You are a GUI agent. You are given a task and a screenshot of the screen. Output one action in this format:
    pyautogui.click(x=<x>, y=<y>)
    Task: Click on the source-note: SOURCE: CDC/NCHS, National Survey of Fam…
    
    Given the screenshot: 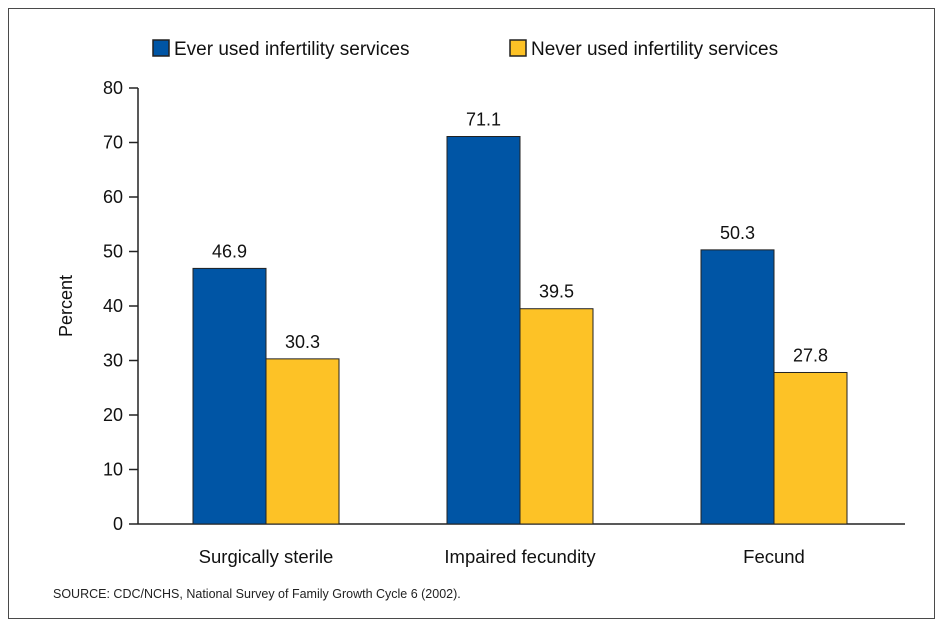 What is the action you would take?
    pyautogui.click(x=257, y=594)
    